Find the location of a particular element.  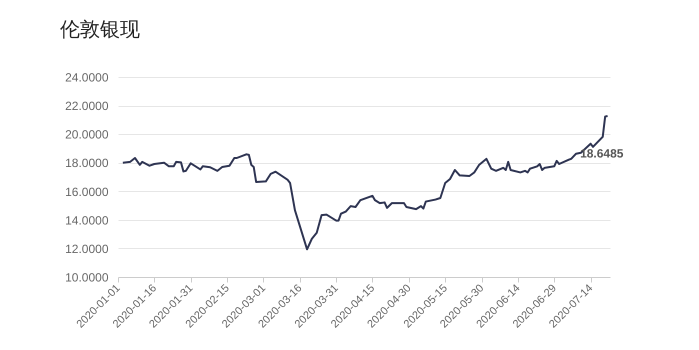

y-tick-label: 10.0000 is located at coordinates (87, 277).